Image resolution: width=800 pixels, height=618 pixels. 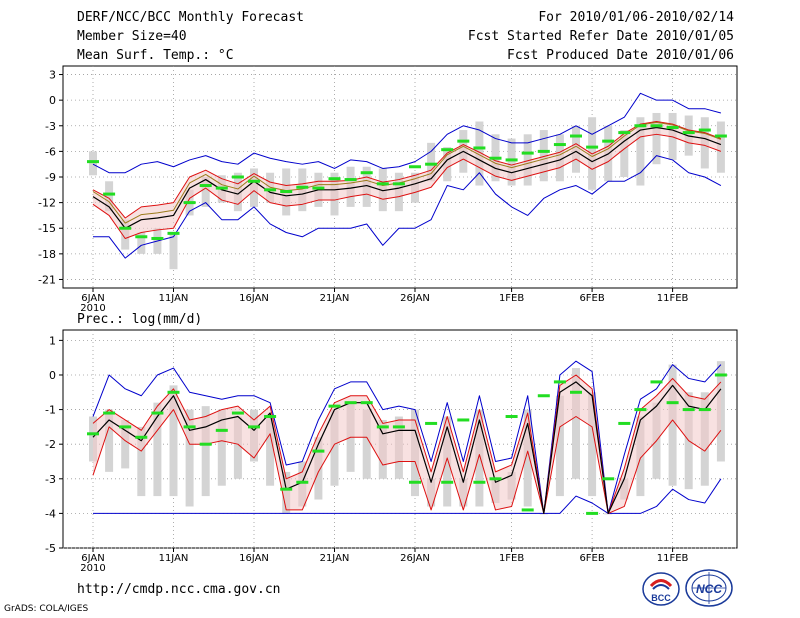 I want to click on source-url: http://cmdp.ncc.cma.gov.cn, so click(x=179, y=589).